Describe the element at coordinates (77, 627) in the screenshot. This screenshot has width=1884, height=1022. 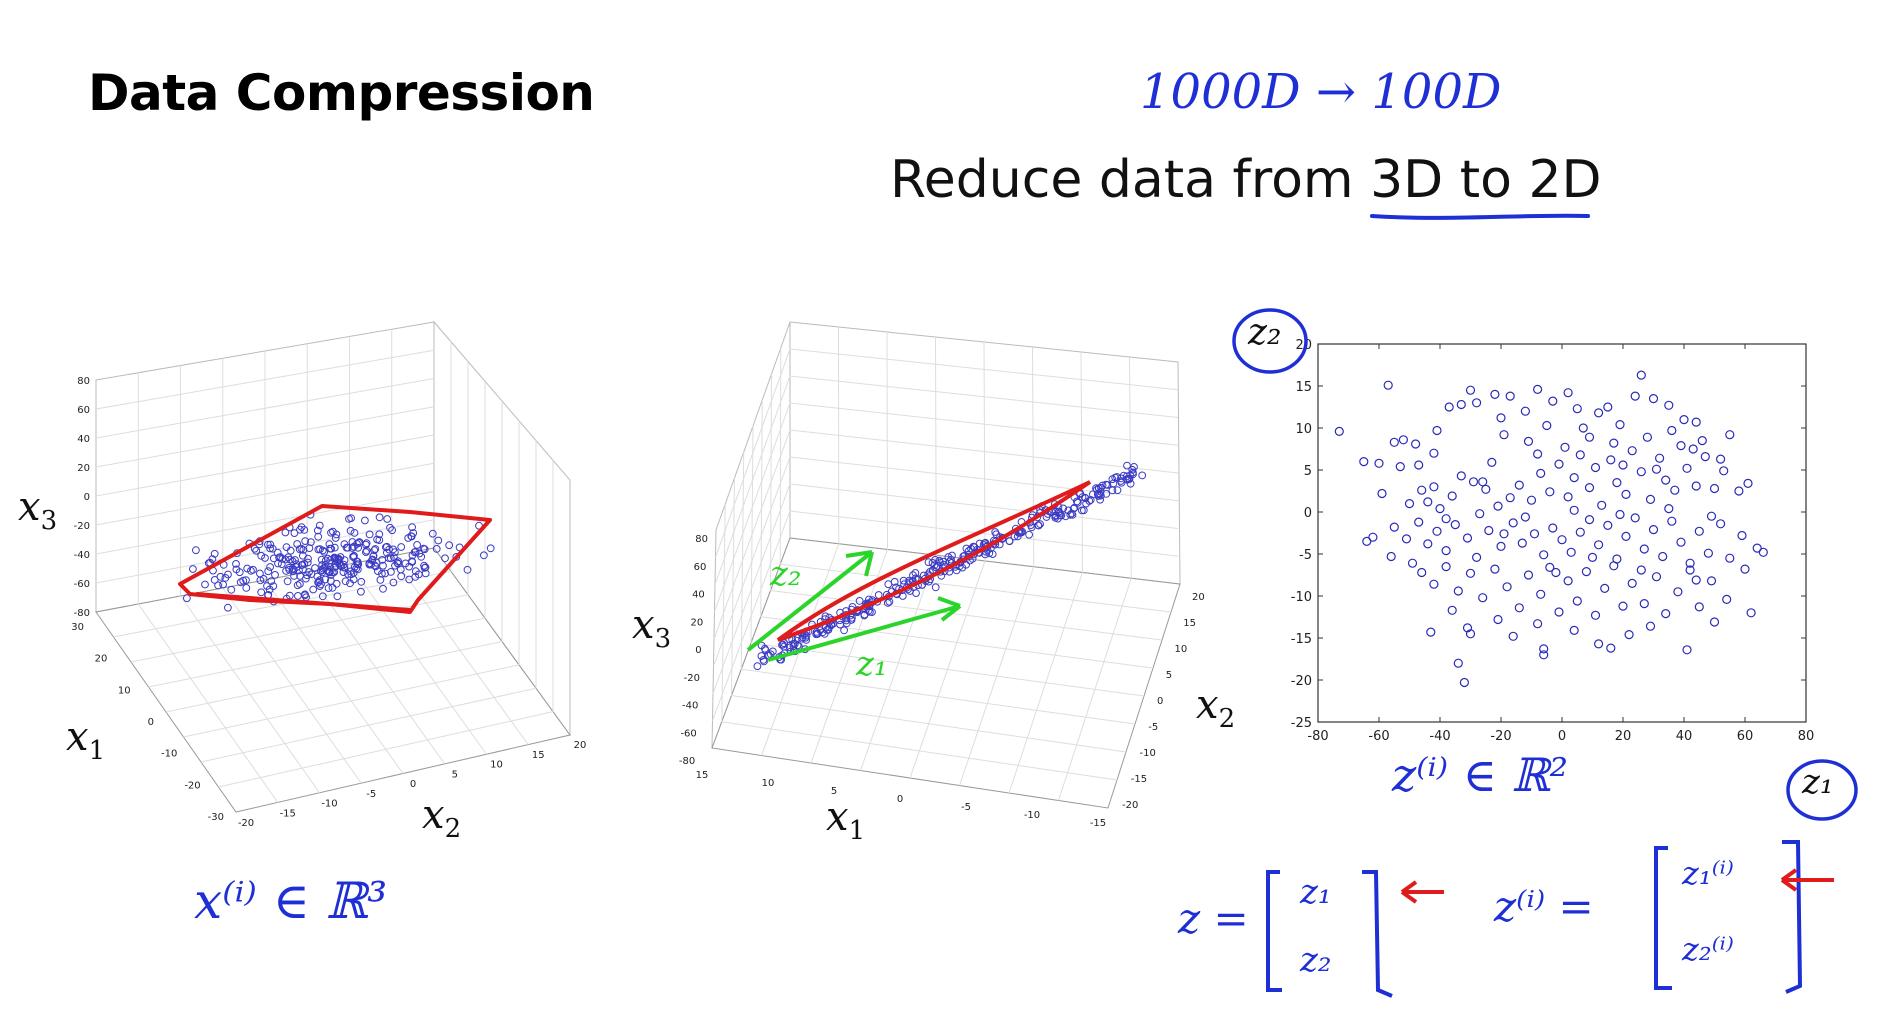
I see `left-x1-tick: 30` at that location.